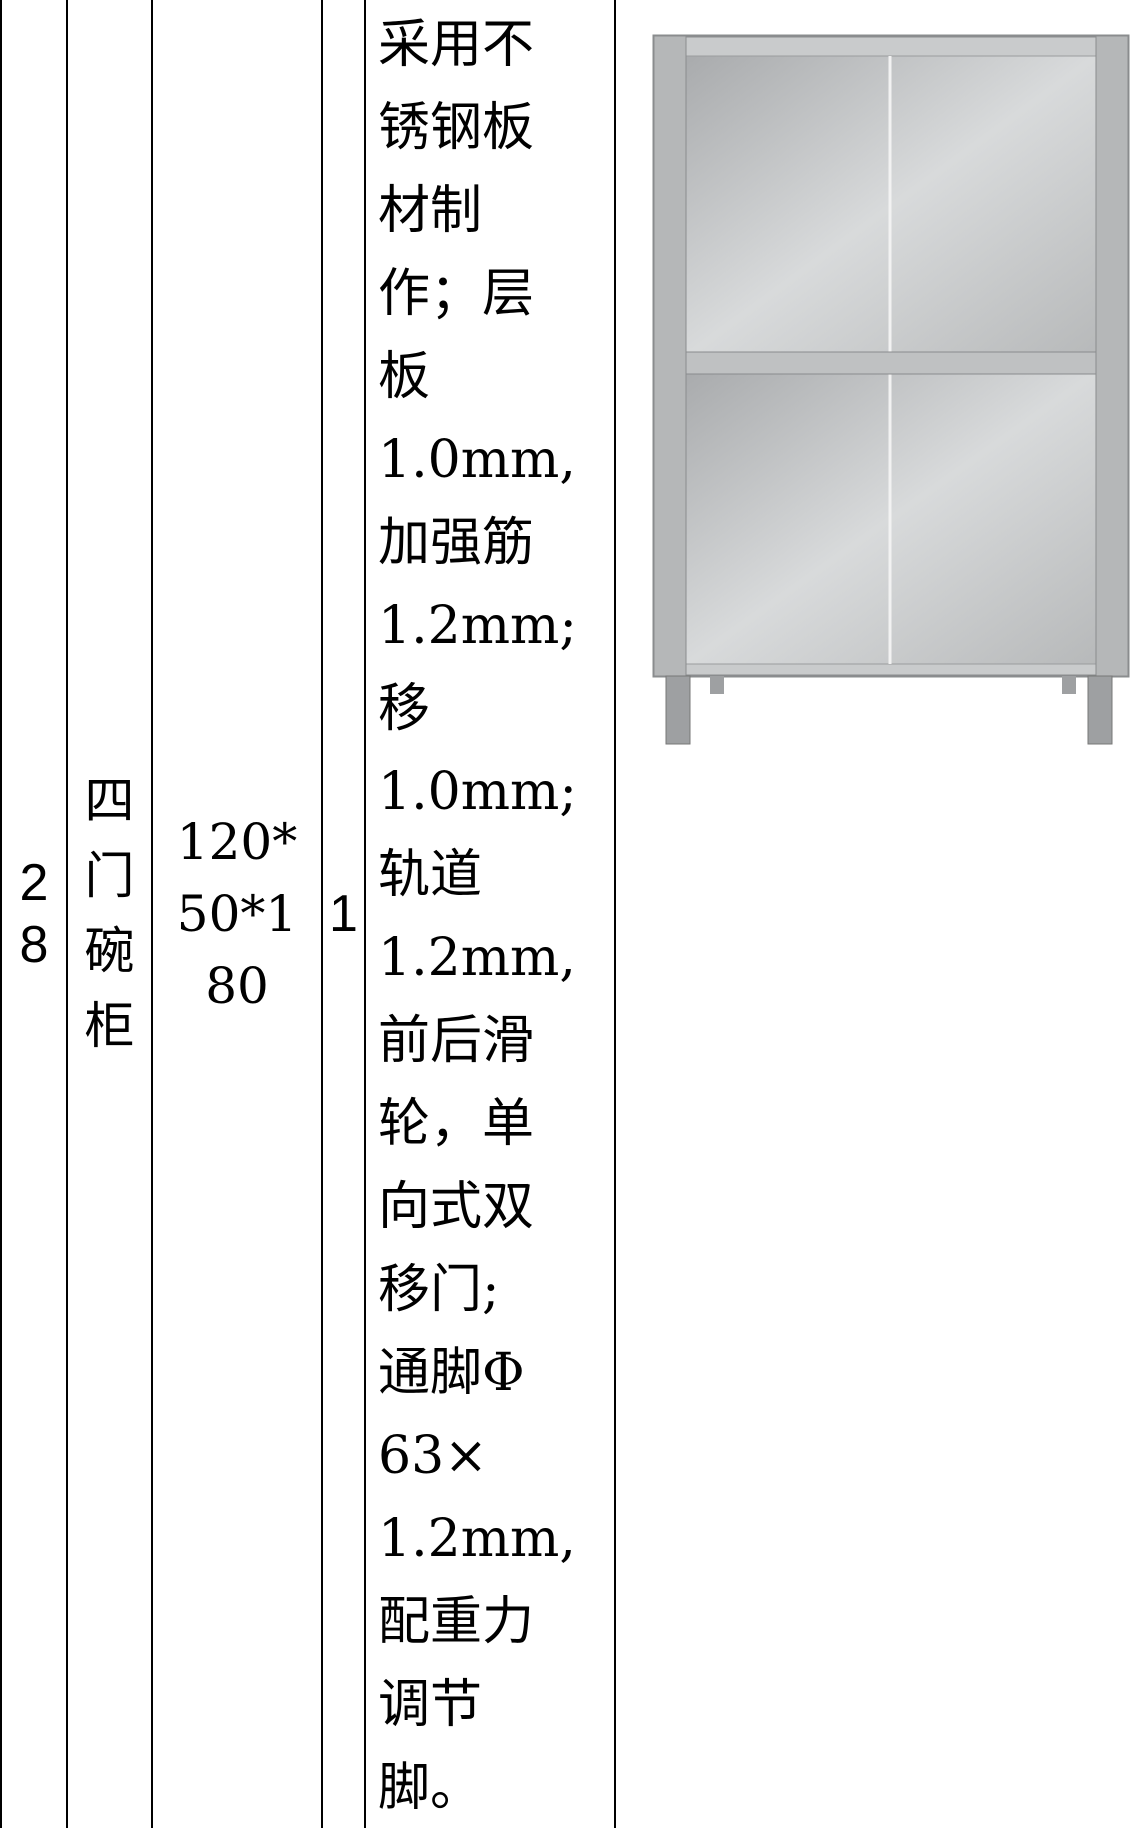 The image size is (1137, 1828). What do you see at coordinates (451, 1373) in the screenshot?
I see `description-line: 通脚Φ` at bounding box center [451, 1373].